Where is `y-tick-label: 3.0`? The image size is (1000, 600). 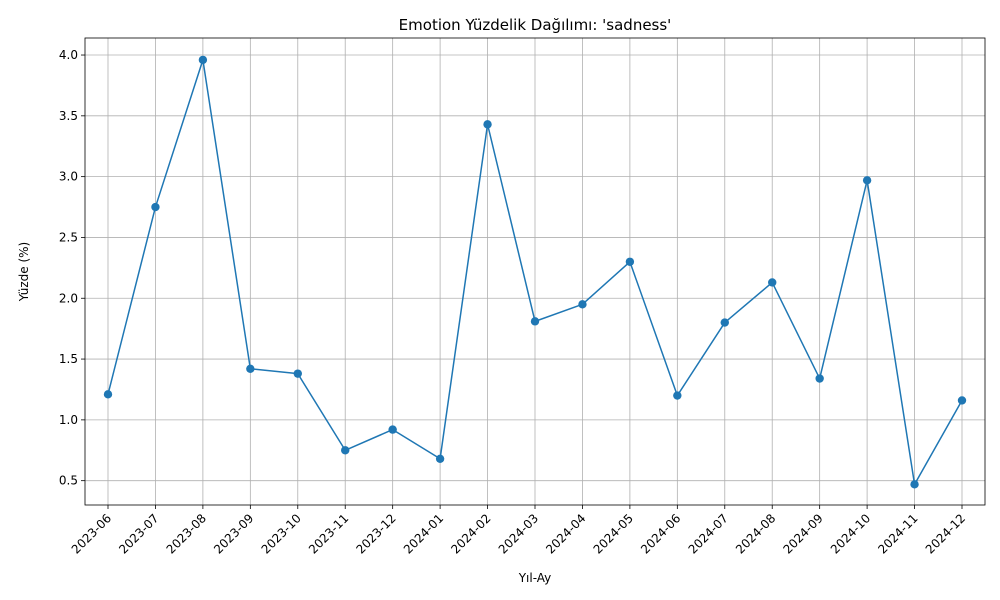
y-tick-label: 3.0 is located at coordinates (68, 177).